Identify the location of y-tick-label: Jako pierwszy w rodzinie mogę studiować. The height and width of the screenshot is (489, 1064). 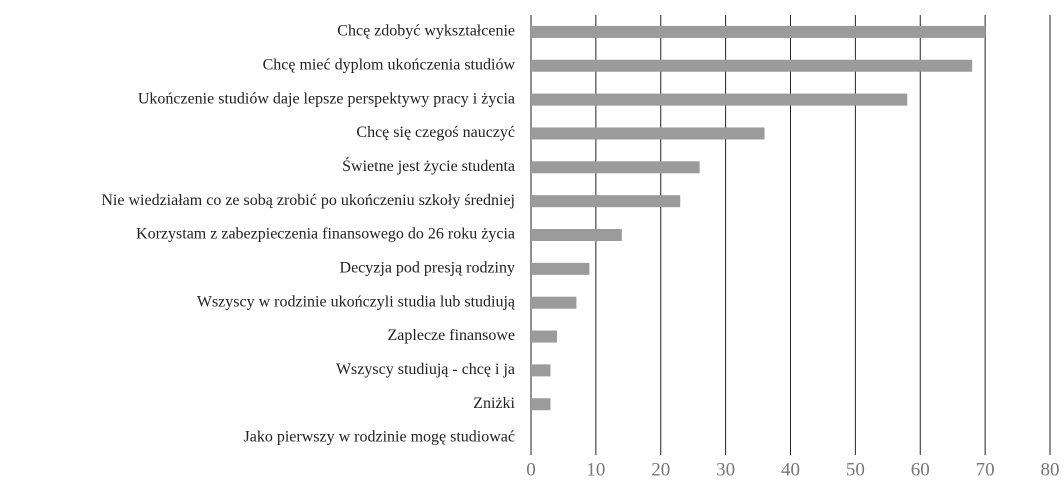
(379, 437).